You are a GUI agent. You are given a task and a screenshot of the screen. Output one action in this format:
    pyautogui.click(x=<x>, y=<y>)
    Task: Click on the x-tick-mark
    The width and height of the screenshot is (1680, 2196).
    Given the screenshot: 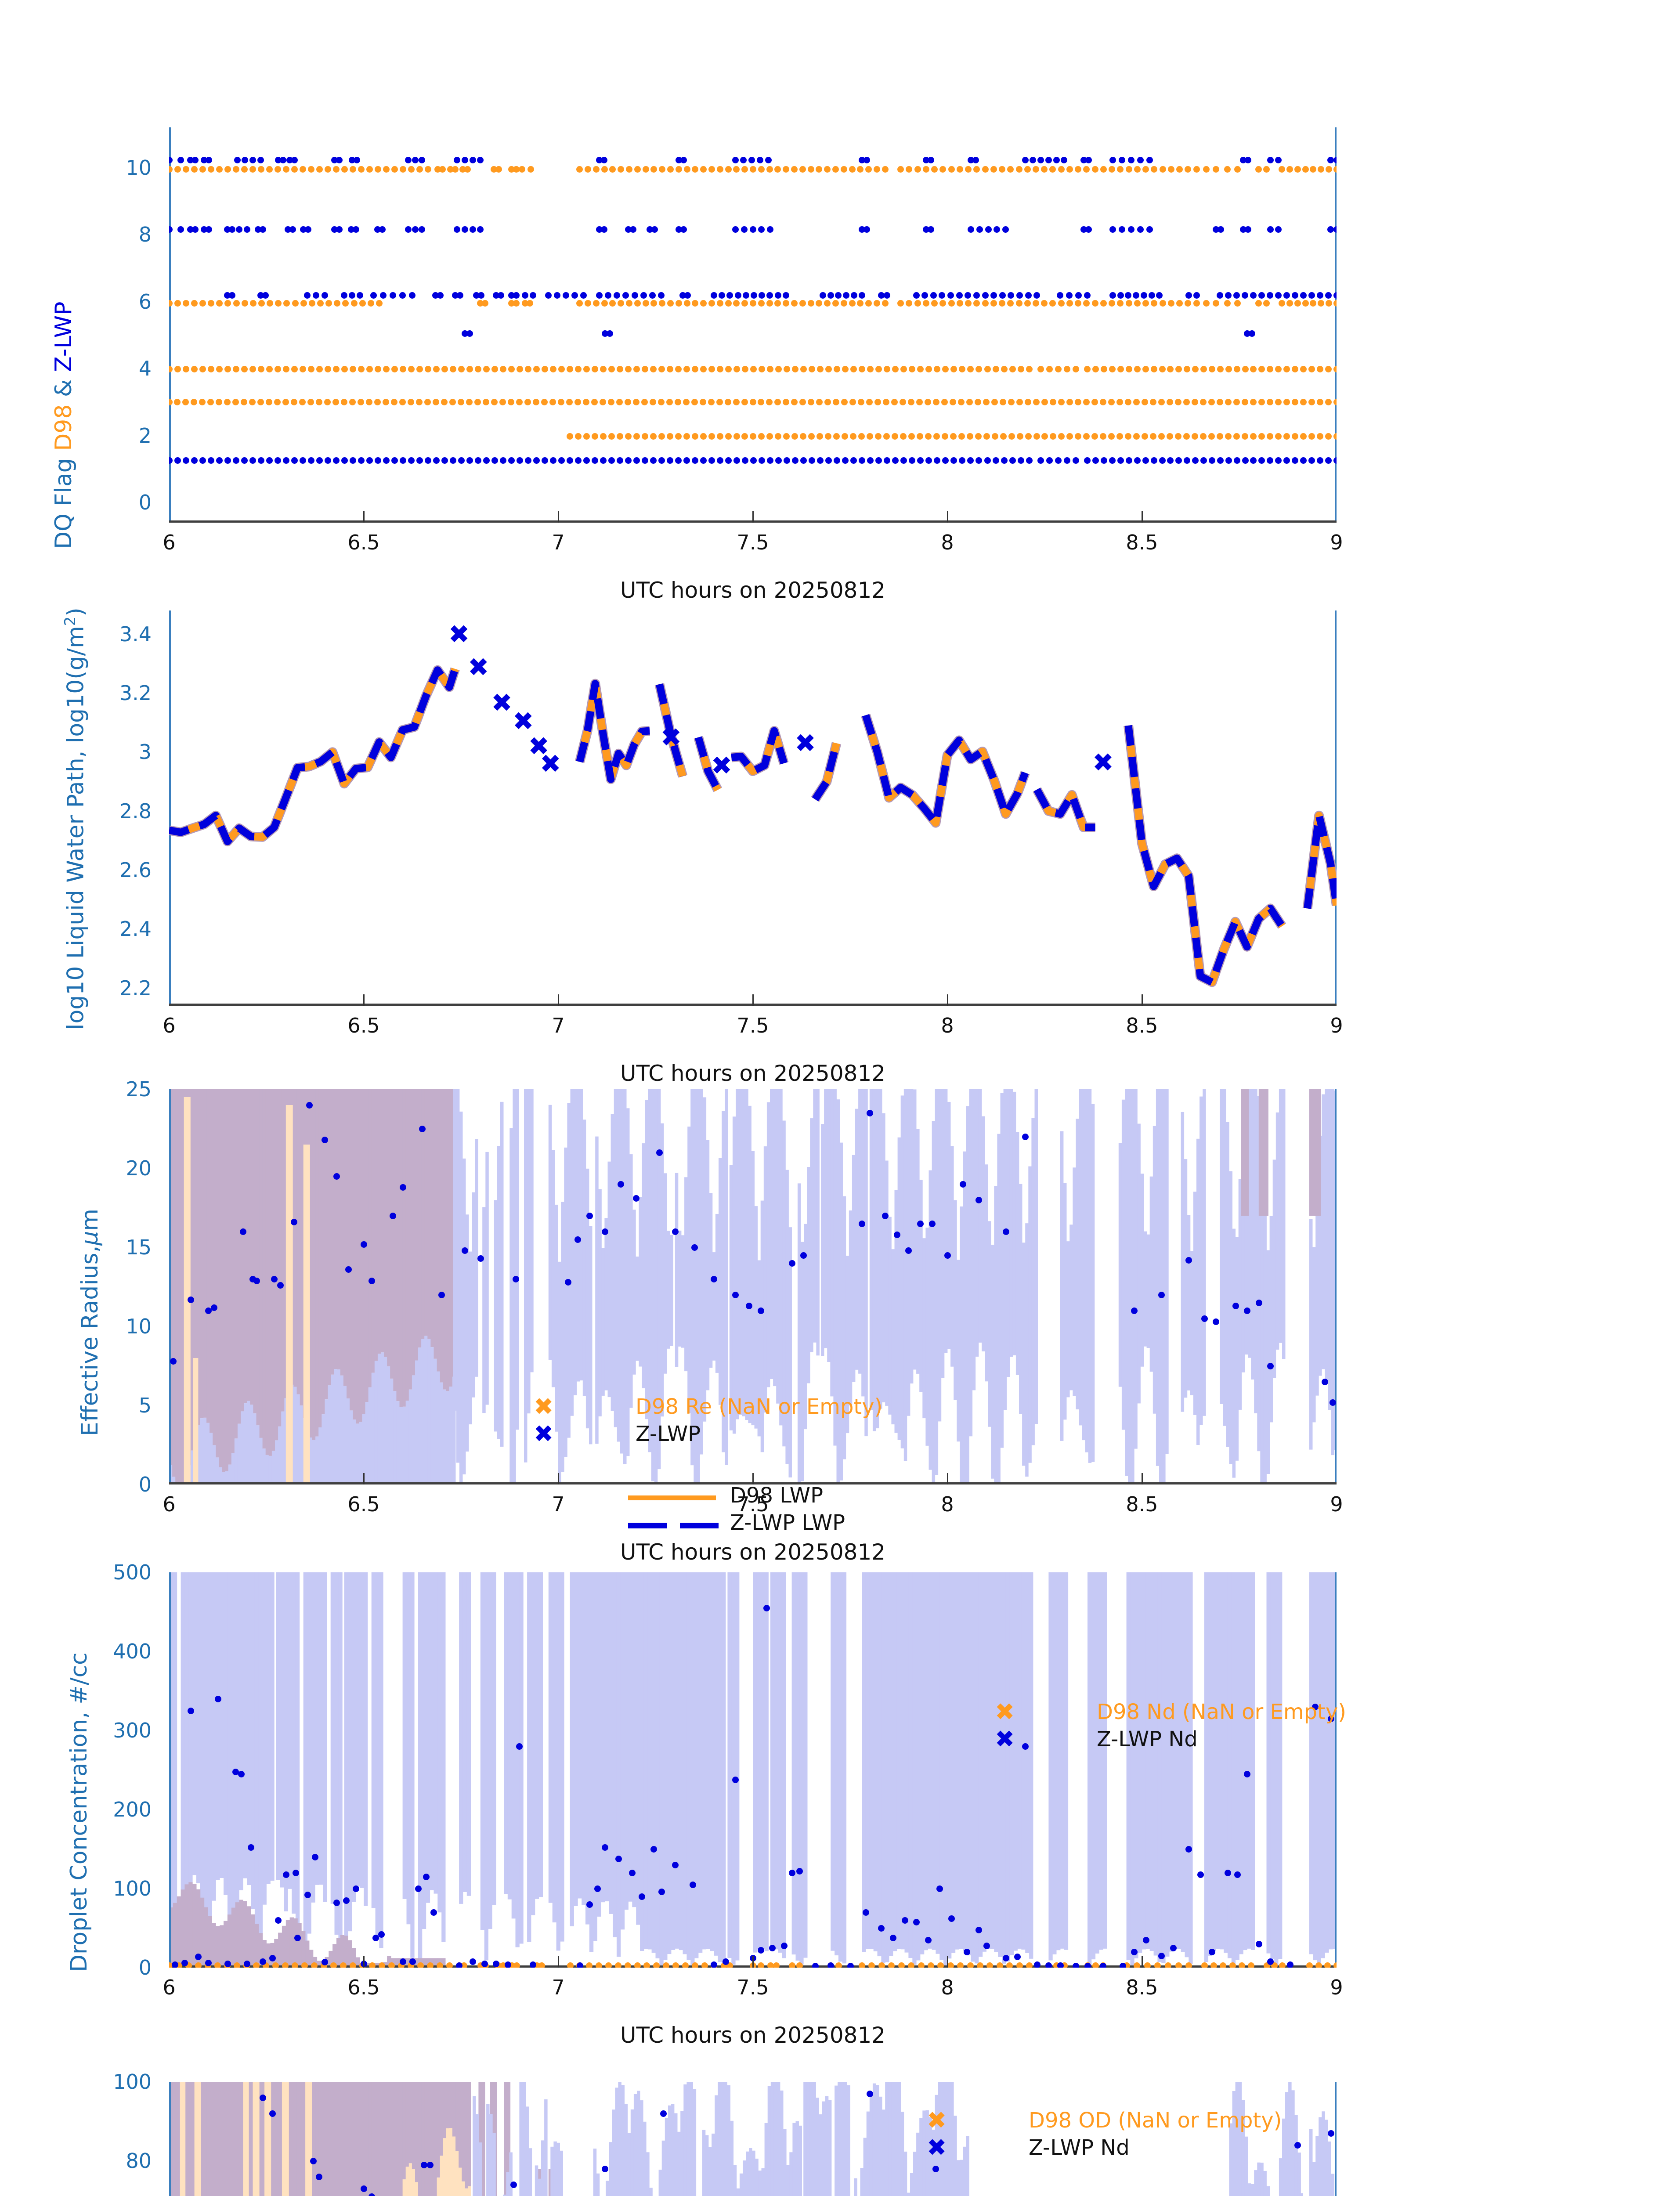 What is the action you would take?
    pyautogui.click(x=1143, y=1000)
    